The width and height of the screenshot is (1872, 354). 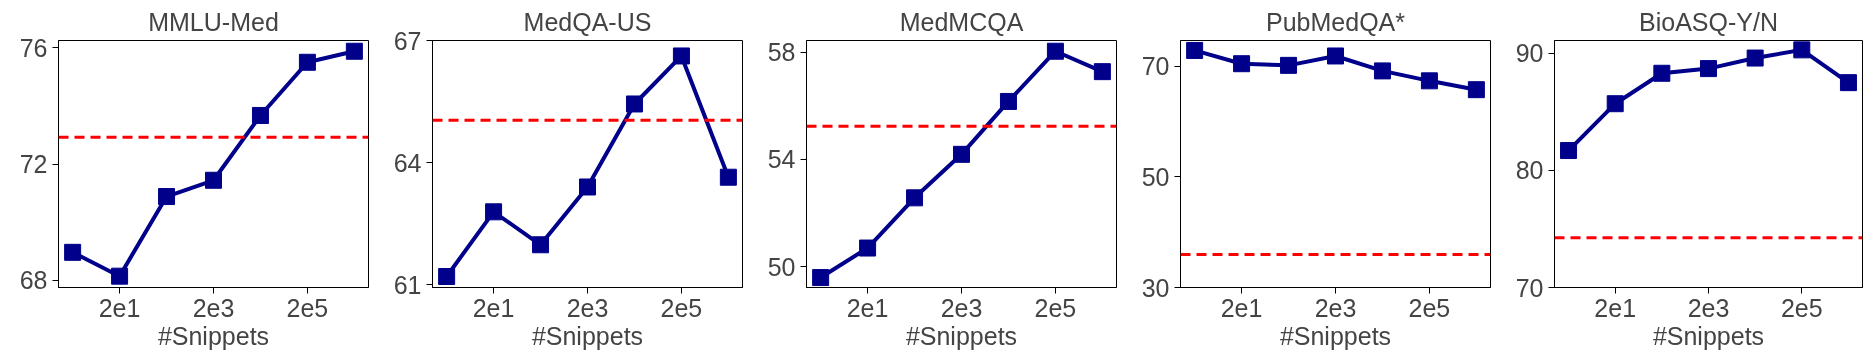 I want to click on chart-title: MMLU-Med, so click(x=213, y=21).